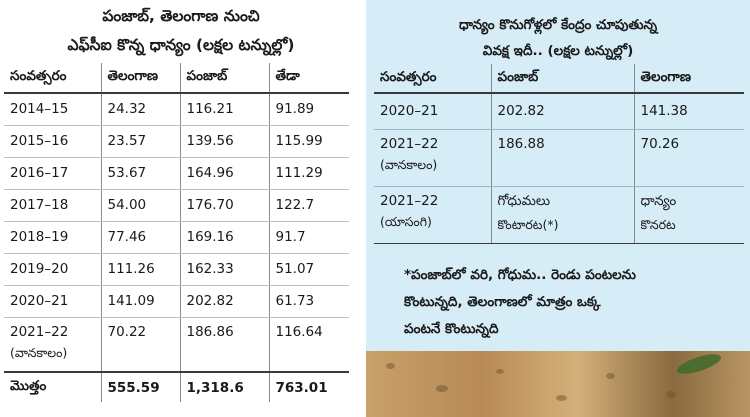  Describe the element at coordinates (699, 364) in the screenshot. I see `leaf-icon` at that location.